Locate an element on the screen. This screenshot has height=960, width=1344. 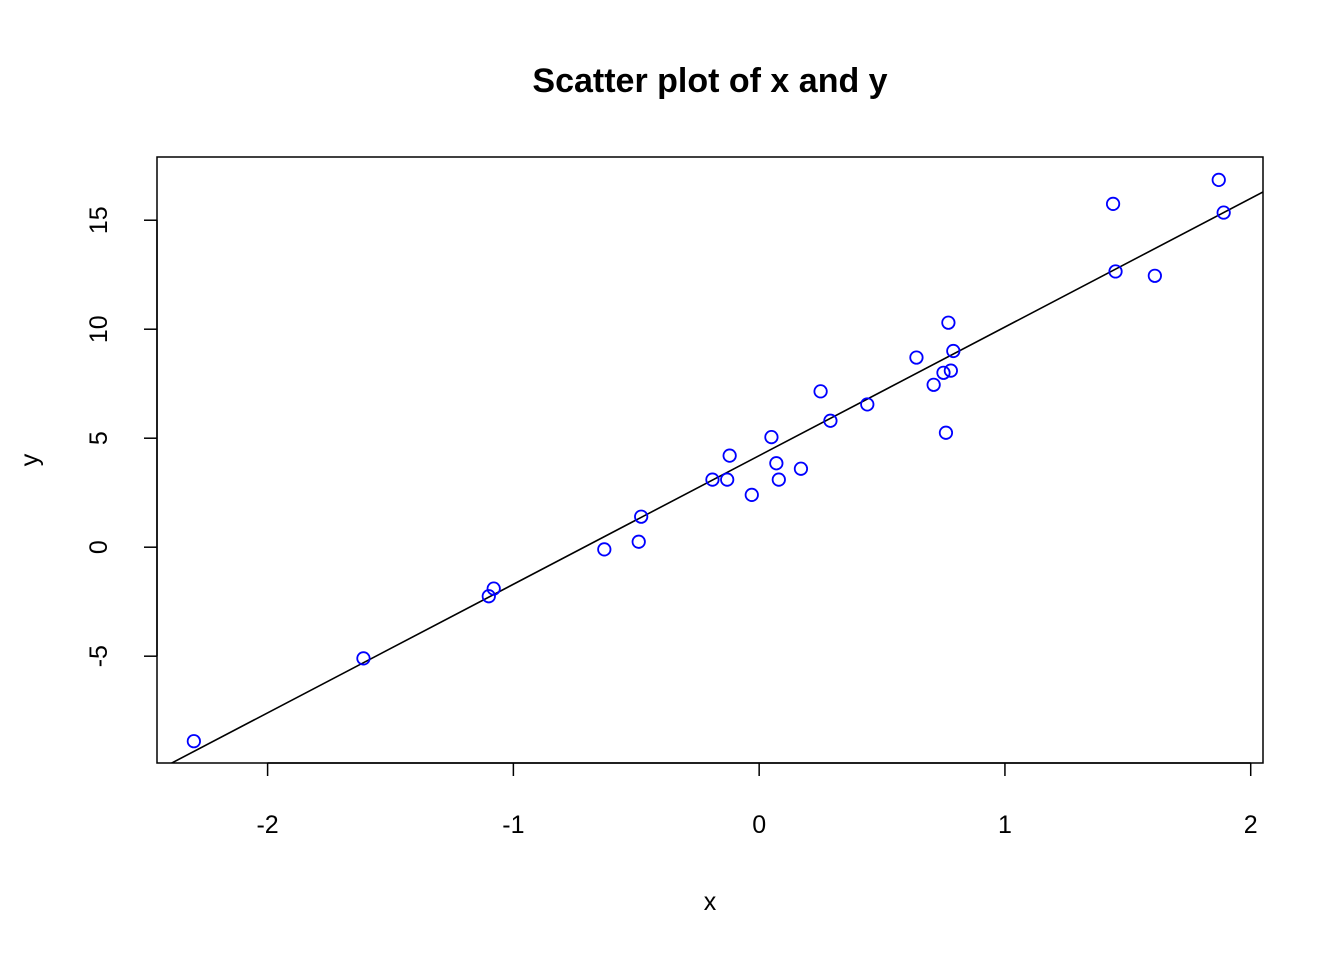
x-tick-label: -2 is located at coordinates (267, 825).